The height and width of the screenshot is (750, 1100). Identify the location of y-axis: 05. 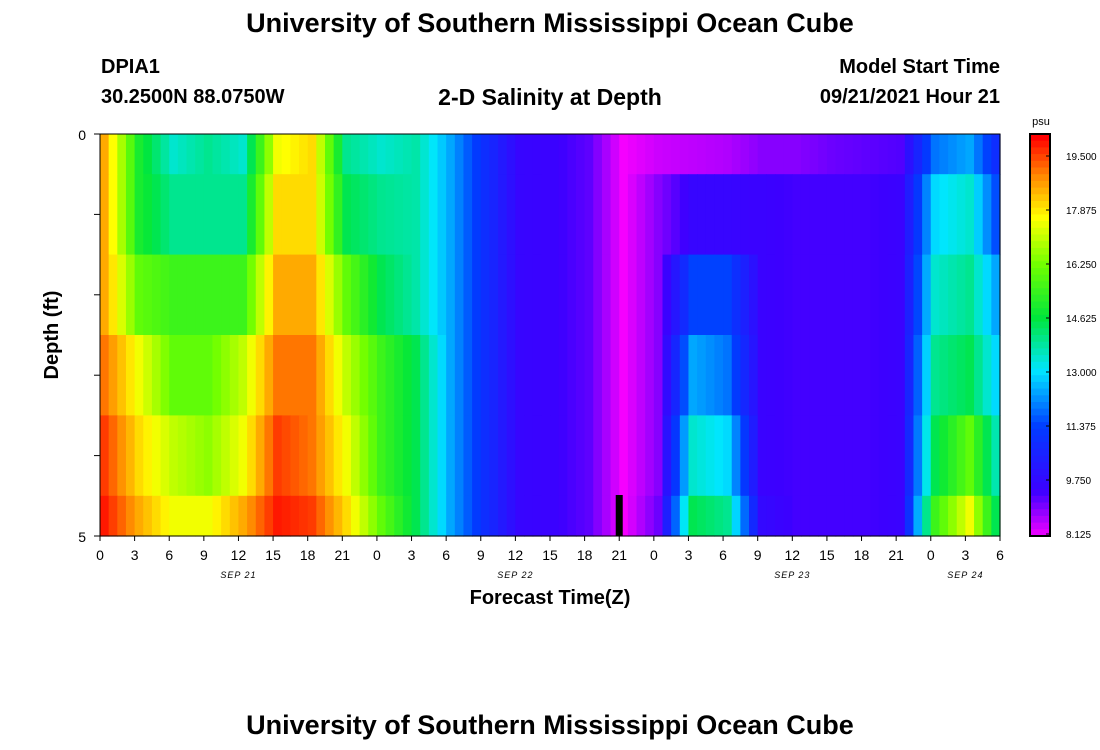
(89, 336).